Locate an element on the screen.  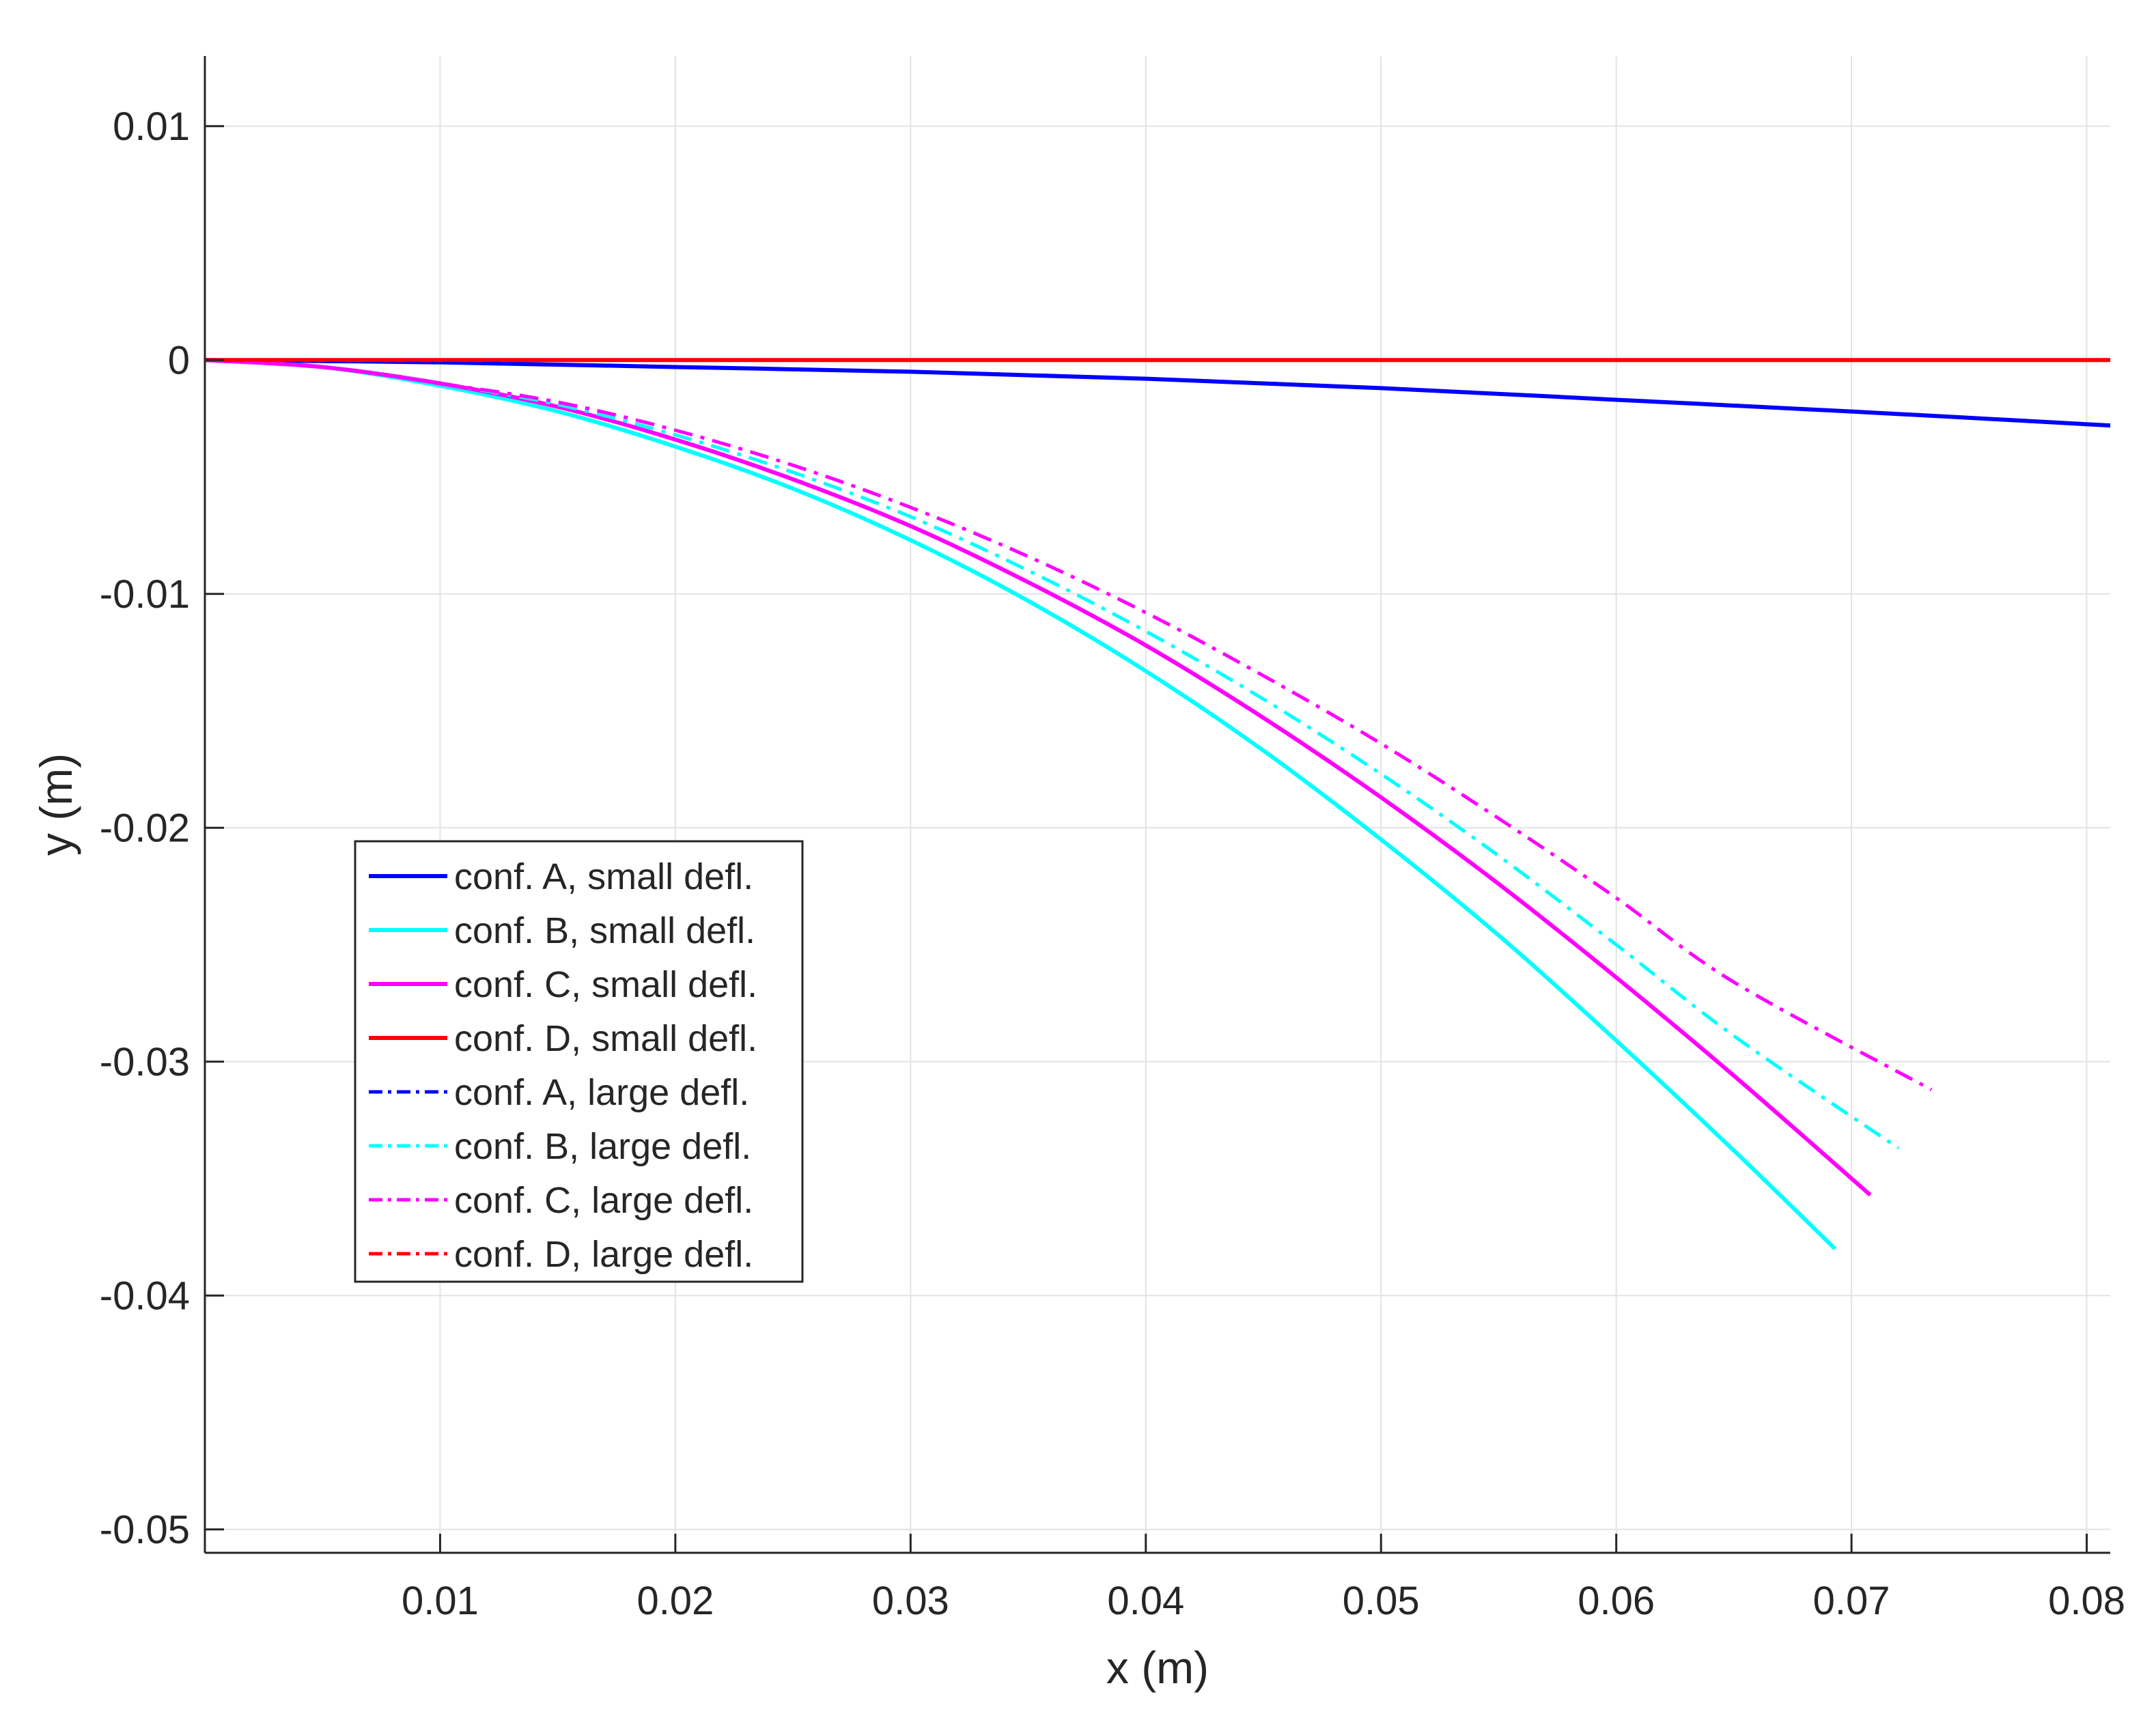
legend-box is located at coordinates (579, 1061).